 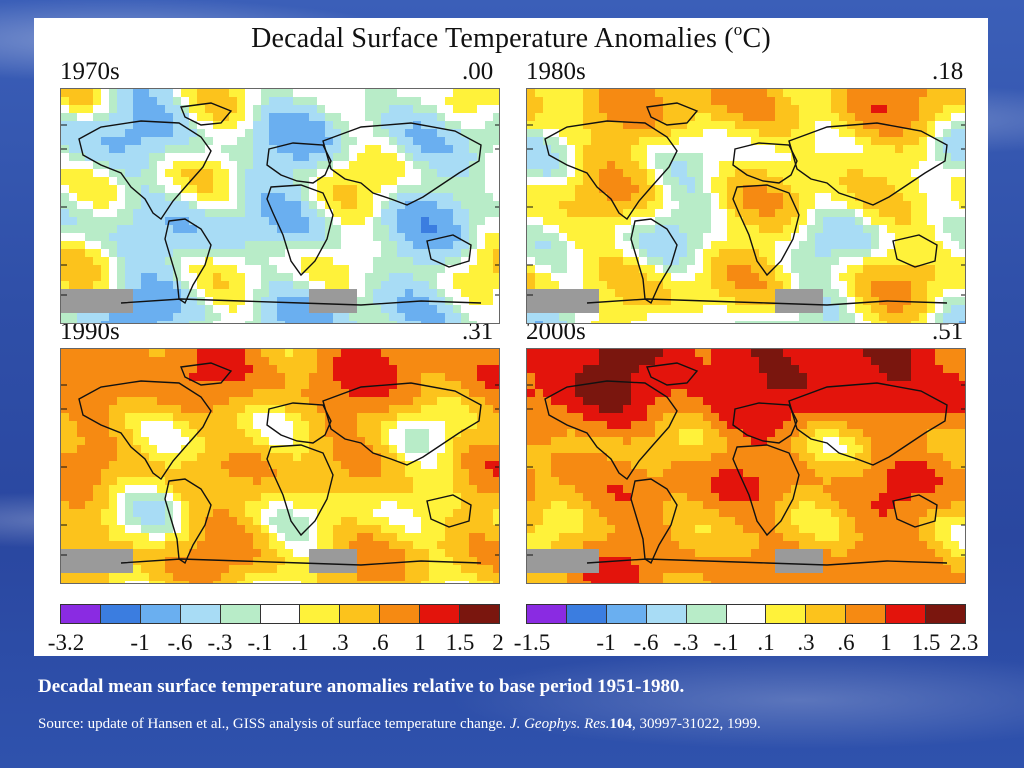 I want to click on map-1970s, so click(x=280, y=206).